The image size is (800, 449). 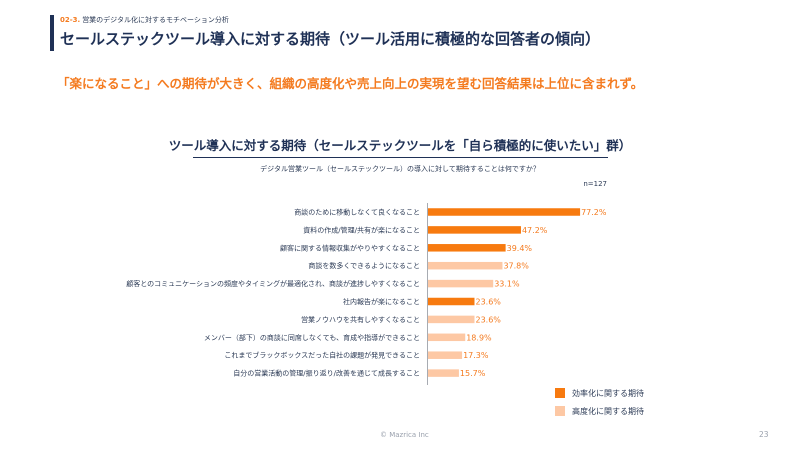 What do you see at coordinates (70, 20) in the screenshot?
I see `section-number: 02-3.` at bounding box center [70, 20].